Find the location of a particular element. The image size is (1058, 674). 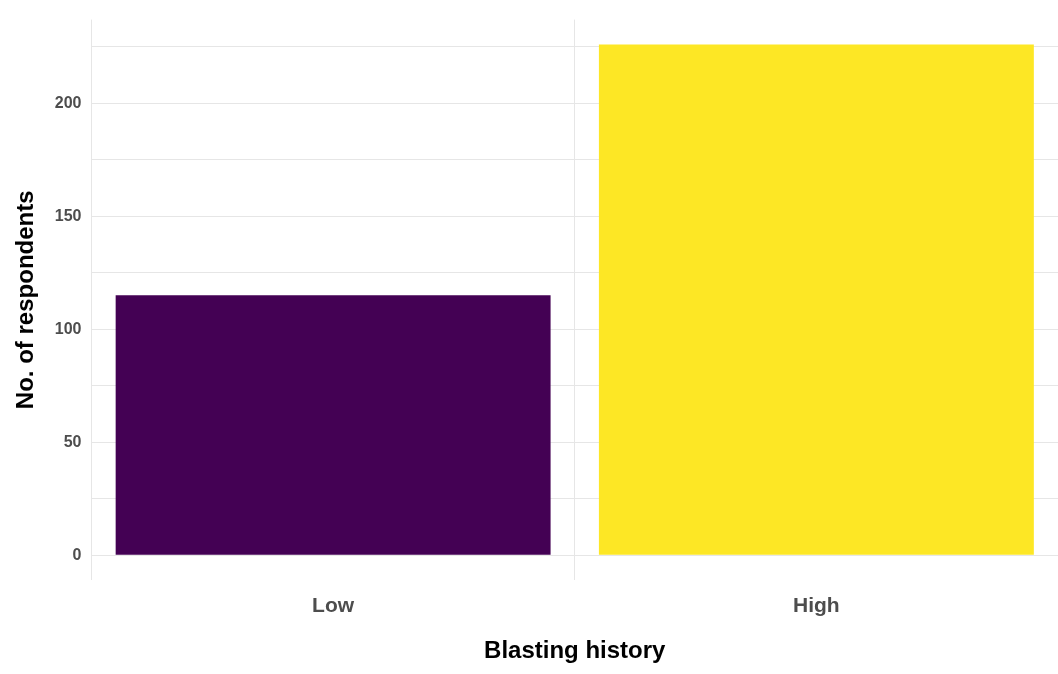

y-tick-label: 150 is located at coordinates (68, 215).